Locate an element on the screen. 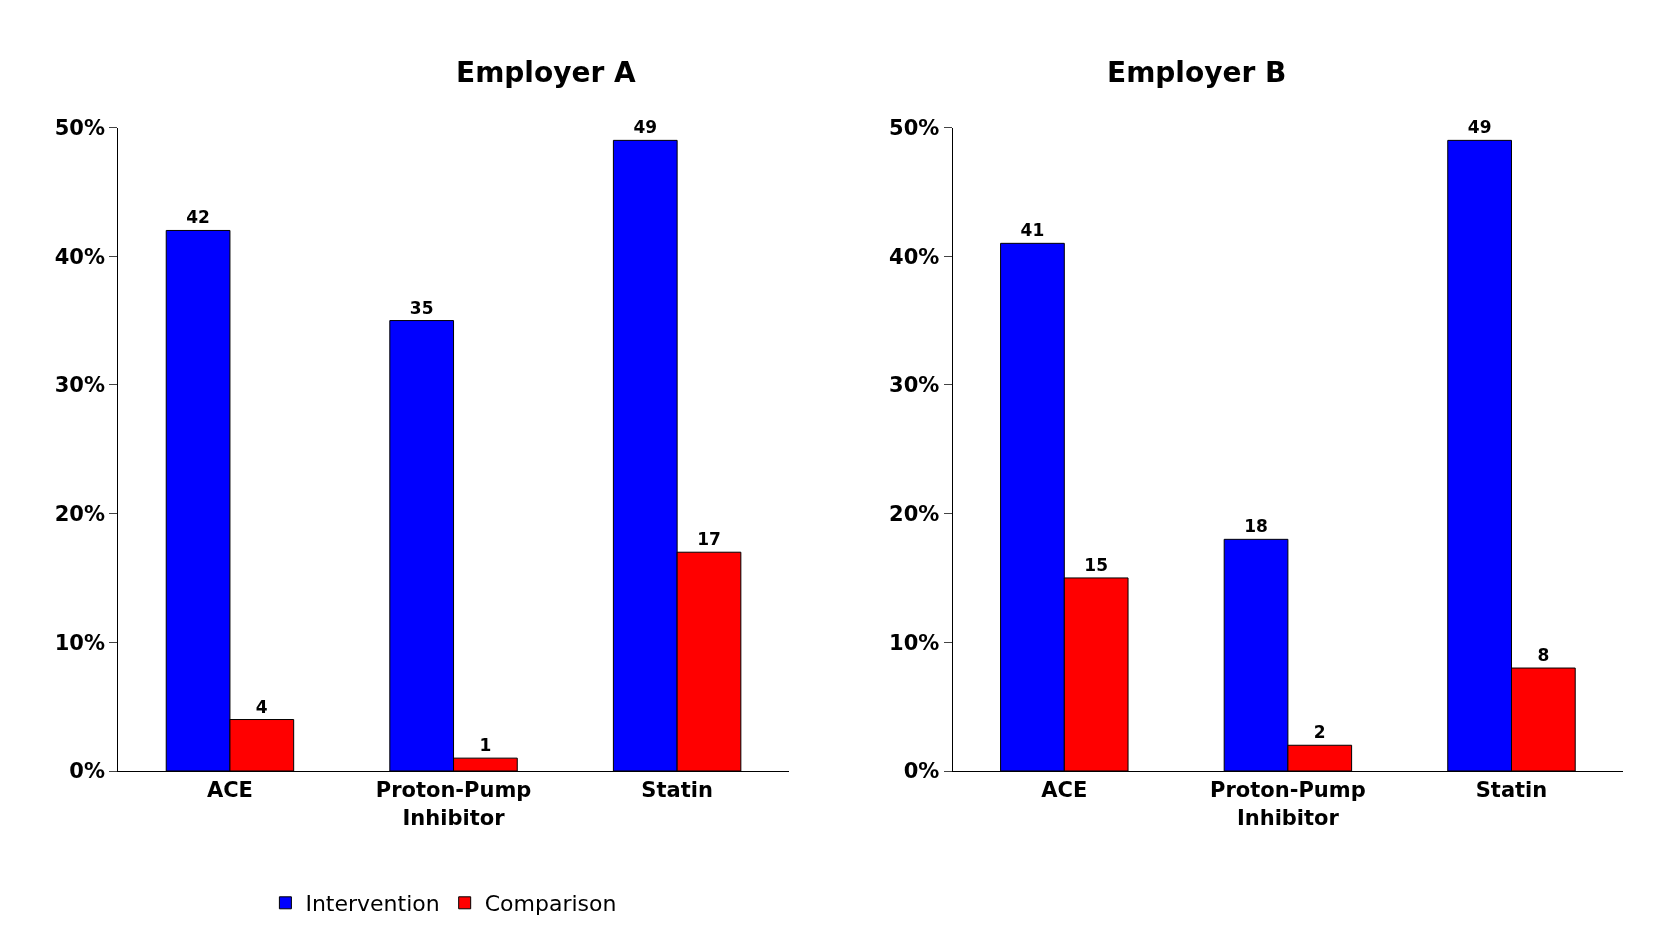  data-label: 41 is located at coordinates (1032, 230).